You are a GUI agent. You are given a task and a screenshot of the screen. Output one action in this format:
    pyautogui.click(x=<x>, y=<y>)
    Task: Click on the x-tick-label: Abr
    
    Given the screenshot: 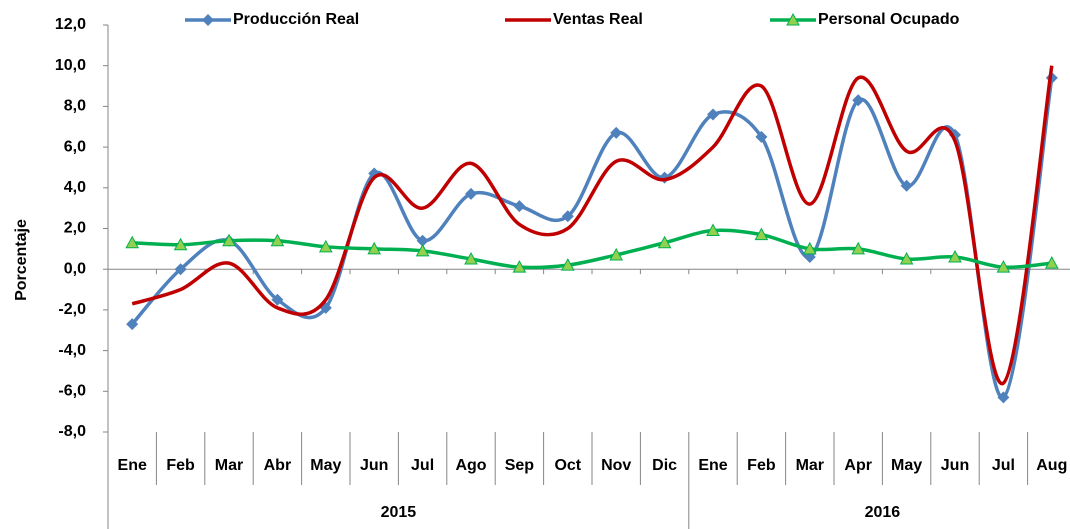 What is the action you would take?
    pyautogui.click(x=278, y=465)
    